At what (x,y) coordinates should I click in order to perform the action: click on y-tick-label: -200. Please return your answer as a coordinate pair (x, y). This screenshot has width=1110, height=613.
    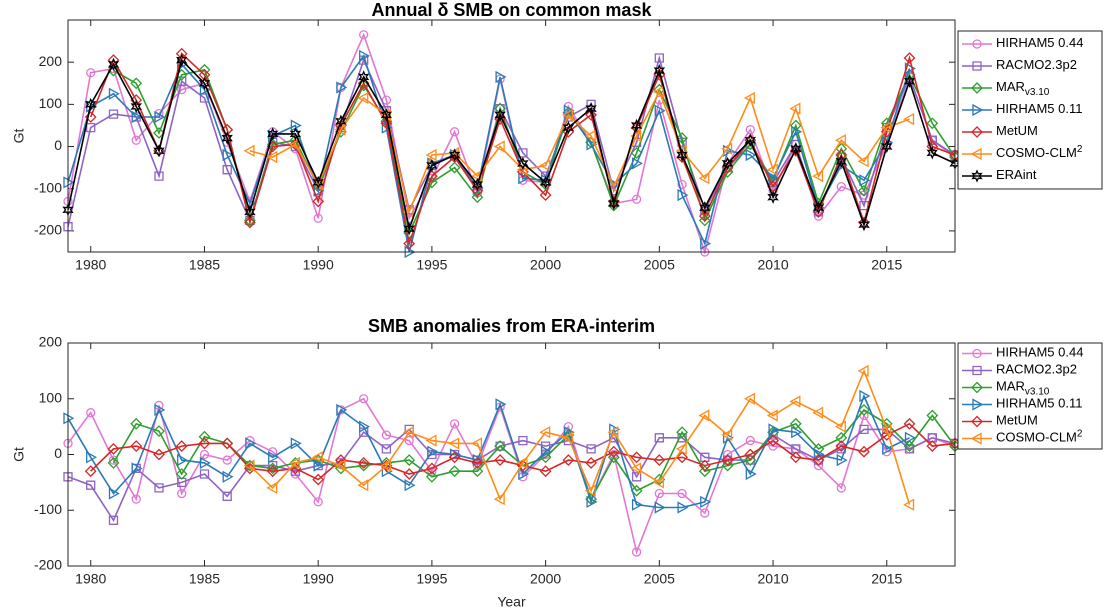
    Looking at the image, I should click on (48, 565).